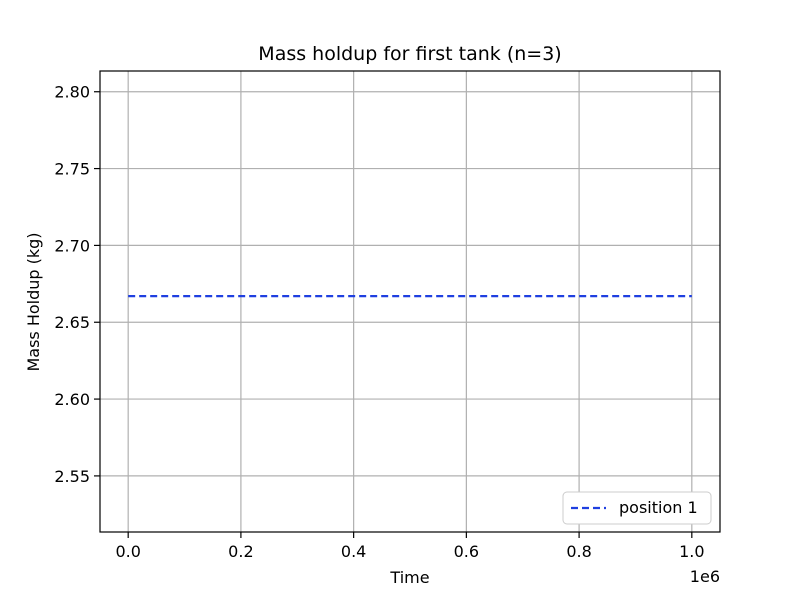 The width and height of the screenshot is (800, 603). What do you see at coordinates (658, 507) in the screenshot?
I see `legend-label-position-1: position 1` at bounding box center [658, 507].